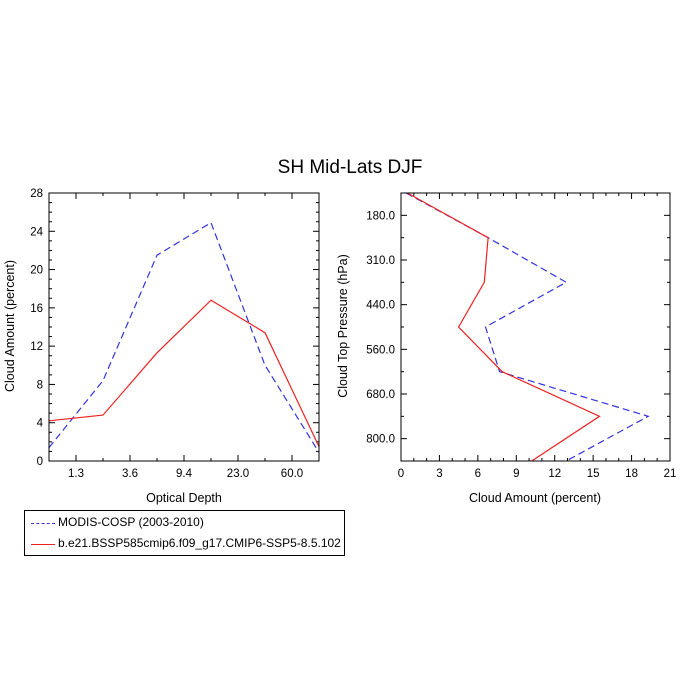  Describe the element at coordinates (380, 261) in the screenshot. I see `right-y-tick-label: 310.0` at that location.